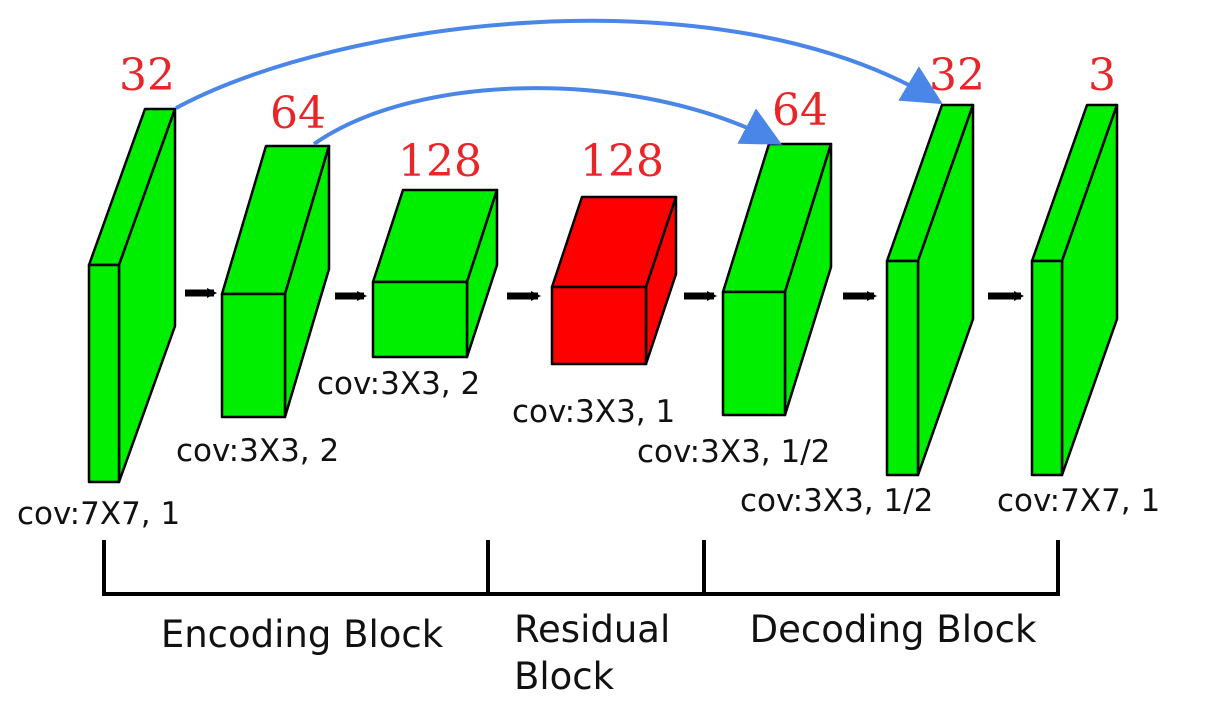  I want to click on block-label: Encoding Block, so click(302, 634).